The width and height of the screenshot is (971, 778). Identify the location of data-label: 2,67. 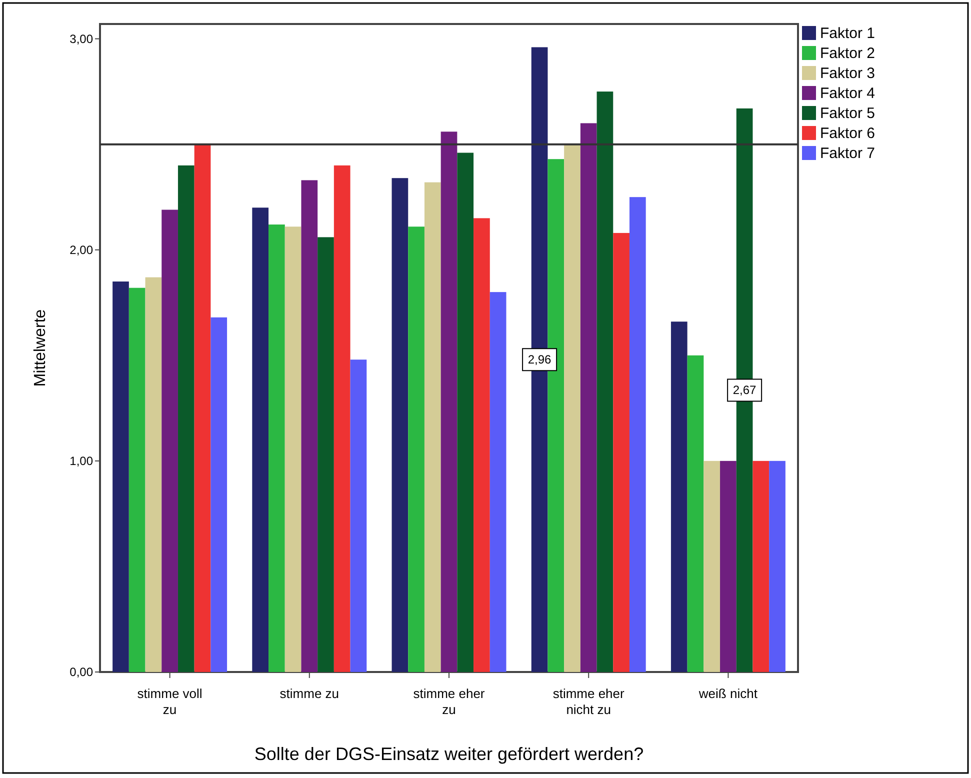
(744, 390).